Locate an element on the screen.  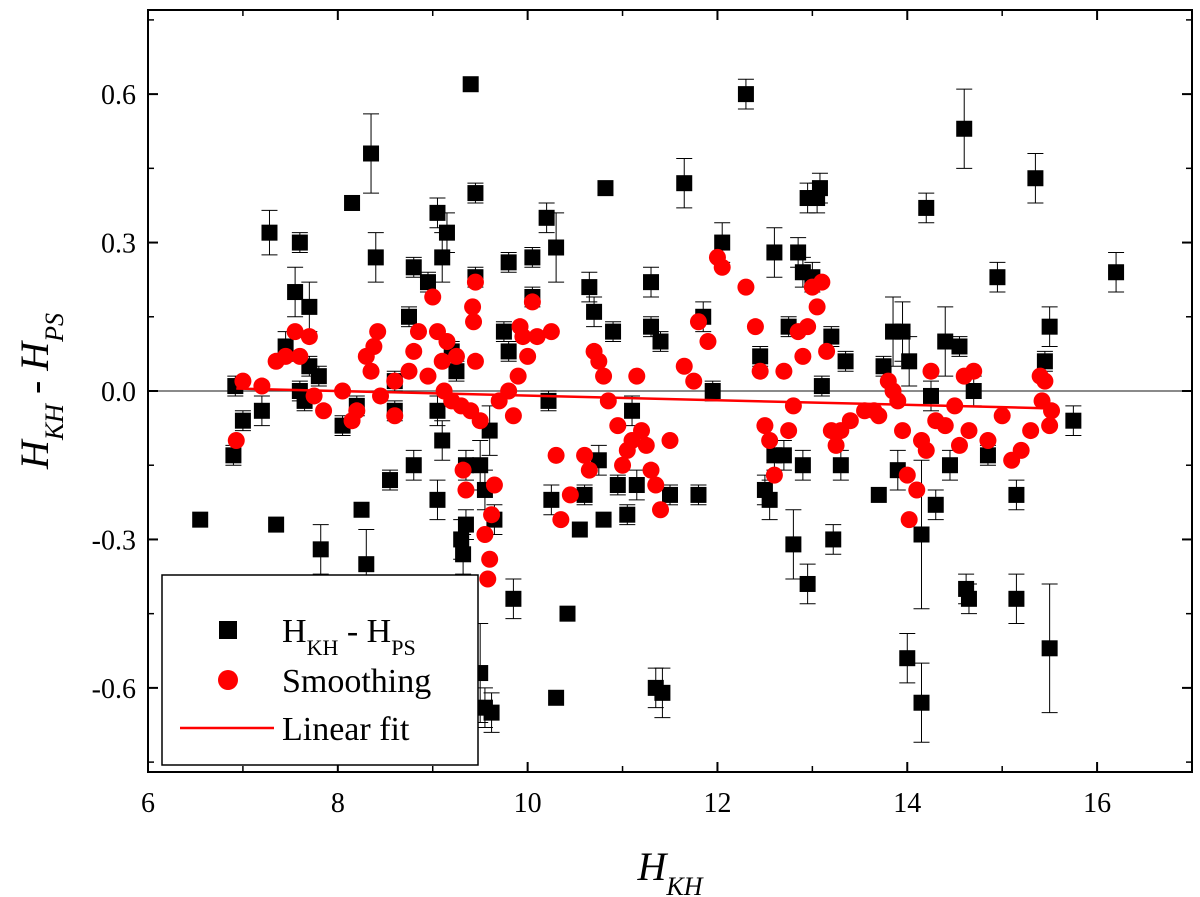
x-tick-label: 6 is located at coordinates (148, 803).